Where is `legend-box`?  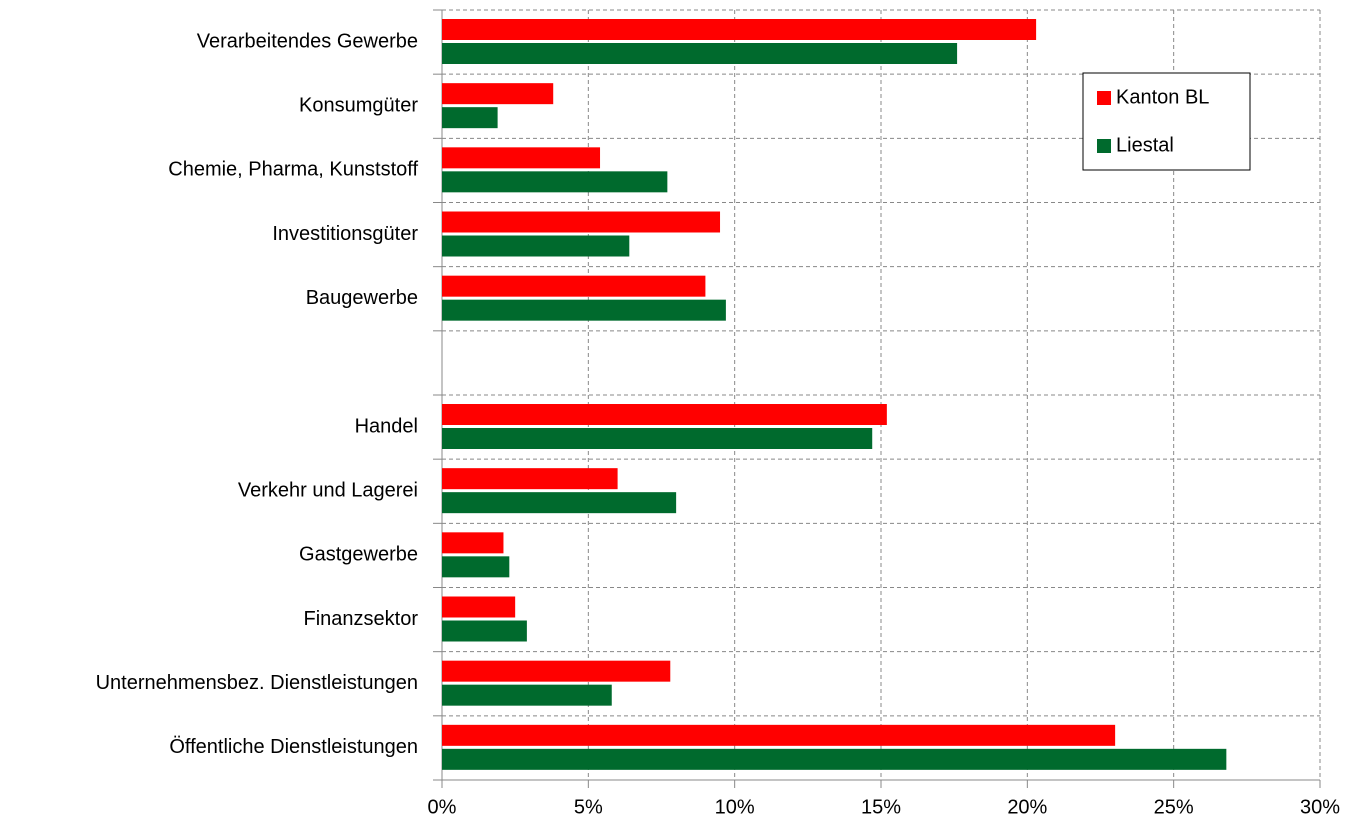
legend-box is located at coordinates (1166, 121).